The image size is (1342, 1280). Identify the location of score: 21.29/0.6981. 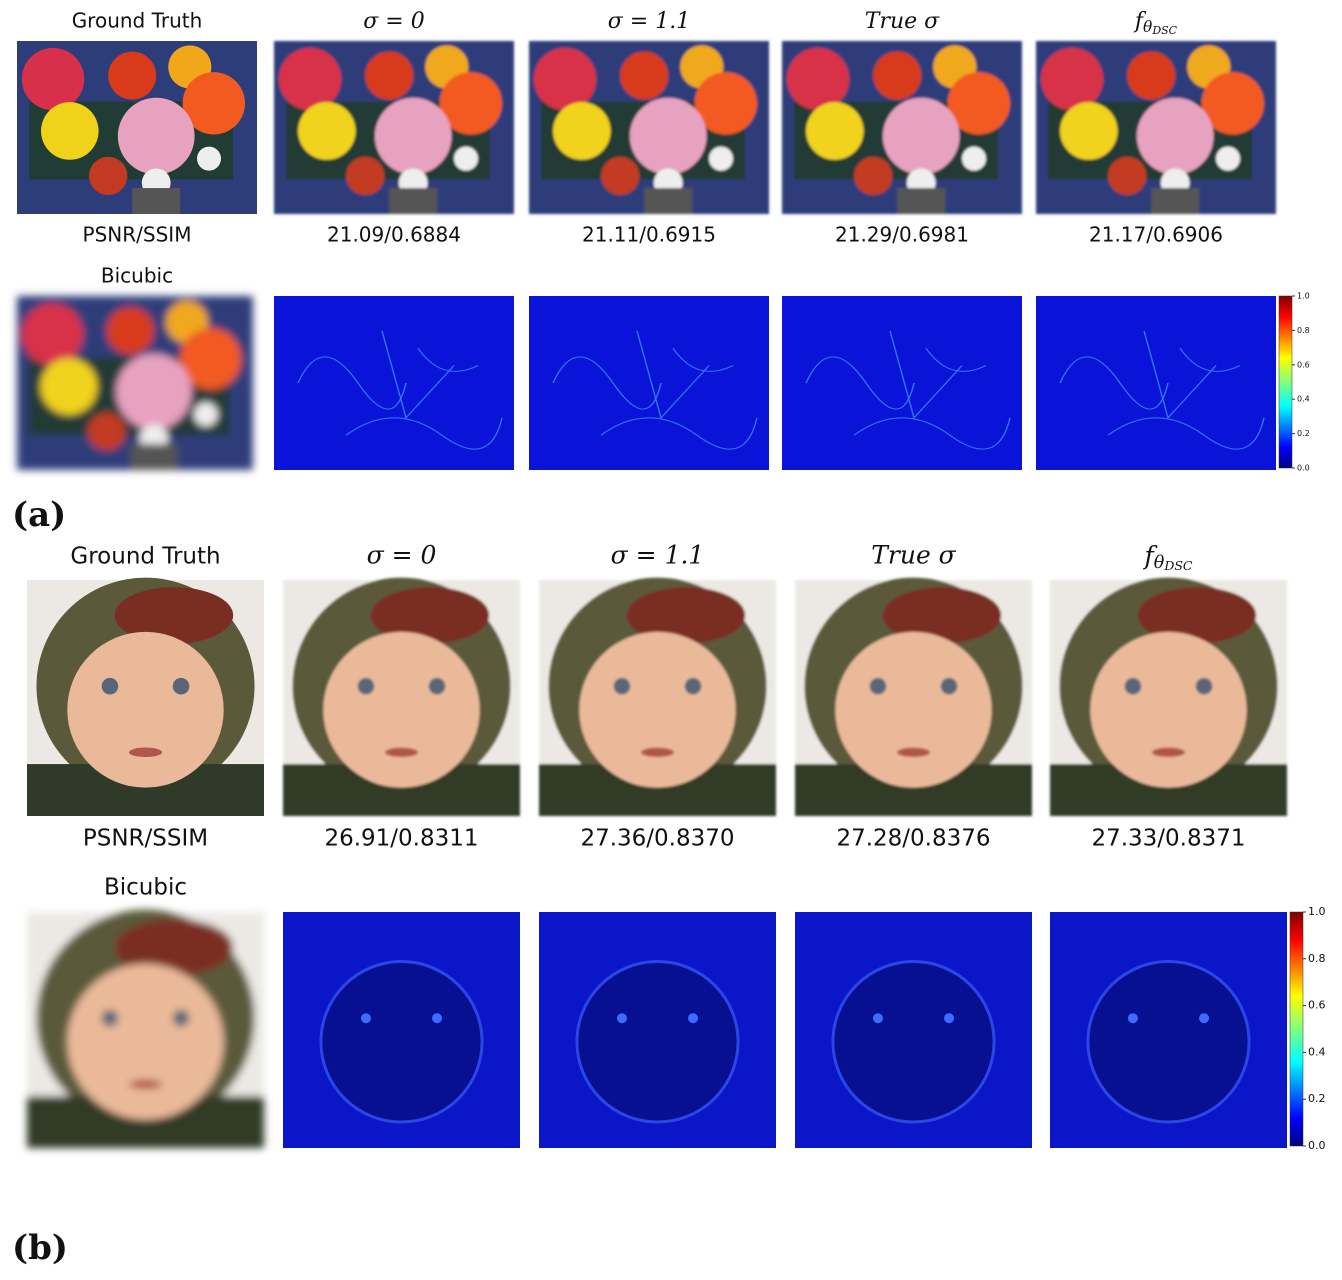
(902, 235).